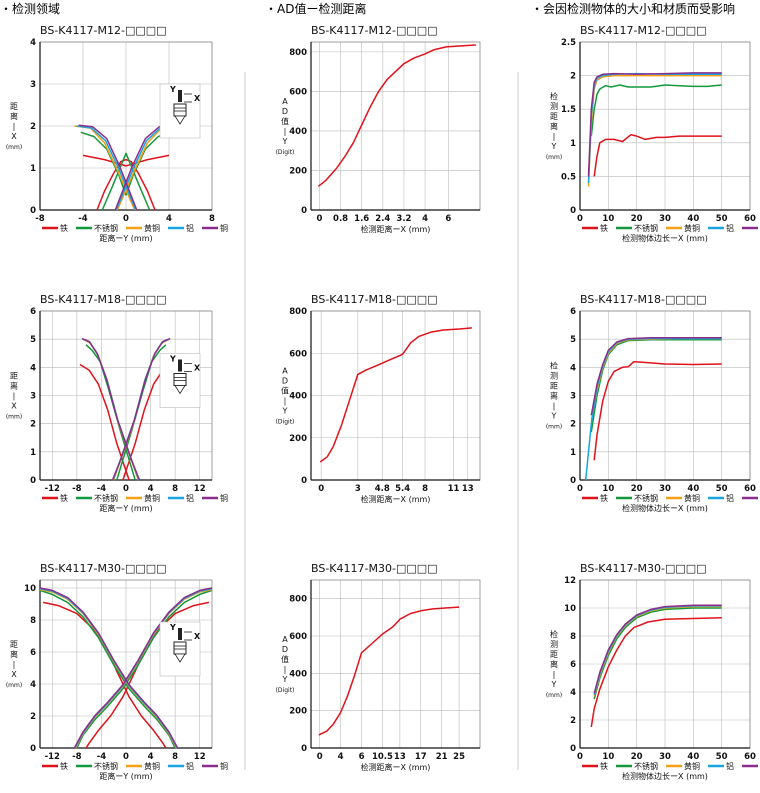 This screenshot has width=760, height=793. Describe the element at coordinates (197, 98) in the screenshot. I see `sensor-icon-x-label: X` at that location.